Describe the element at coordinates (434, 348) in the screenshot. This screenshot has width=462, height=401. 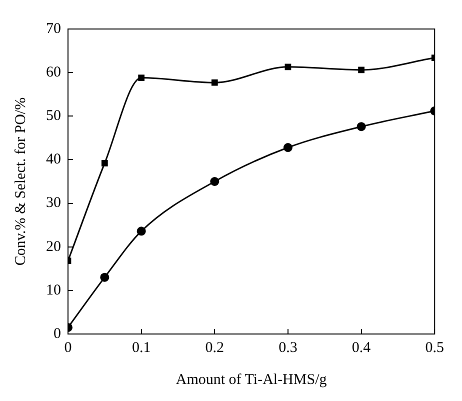
I see `x-tick-label: 0.5` at that location.